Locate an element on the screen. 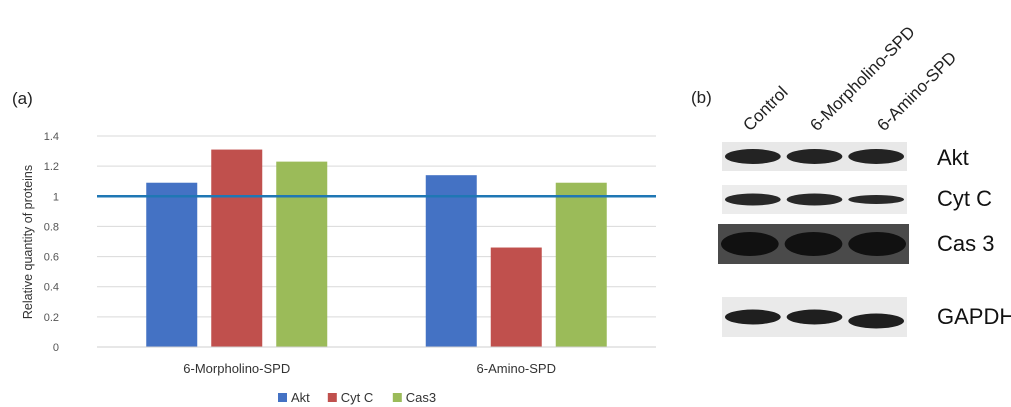 The height and width of the screenshot is (407, 1011). legend-label: Cas3 is located at coordinates (421, 397).